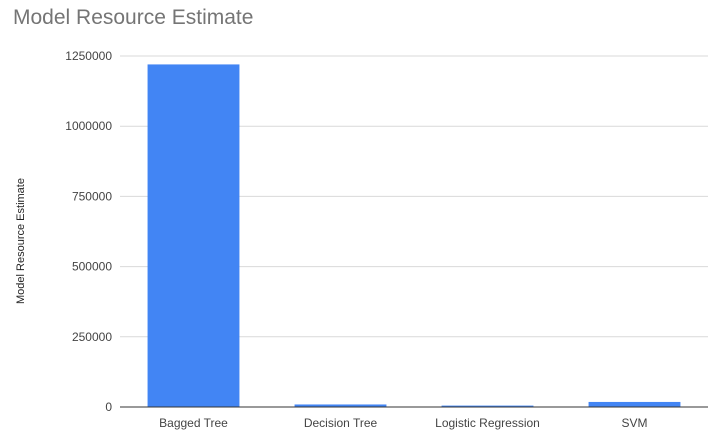 The image size is (722, 438). What do you see at coordinates (92, 196) in the screenshot?
I see `y-tick-label: 750000` at bounding box center [92, 196].